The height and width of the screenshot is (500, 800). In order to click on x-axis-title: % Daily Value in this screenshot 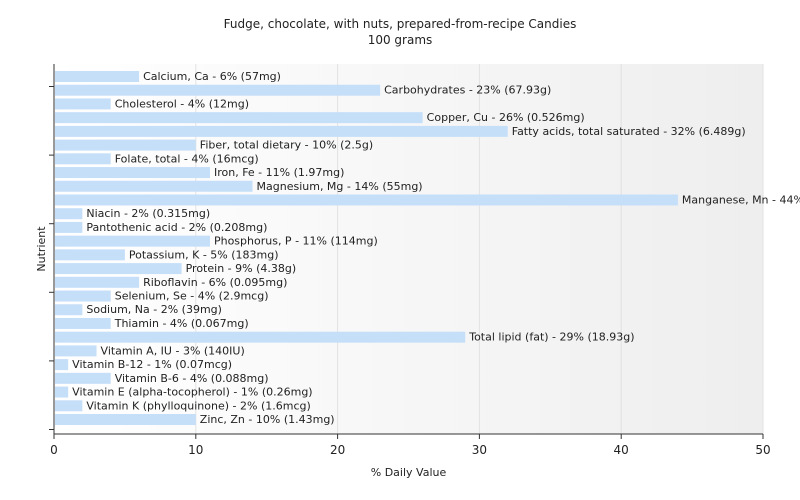, I will do `click(409, 472)`.